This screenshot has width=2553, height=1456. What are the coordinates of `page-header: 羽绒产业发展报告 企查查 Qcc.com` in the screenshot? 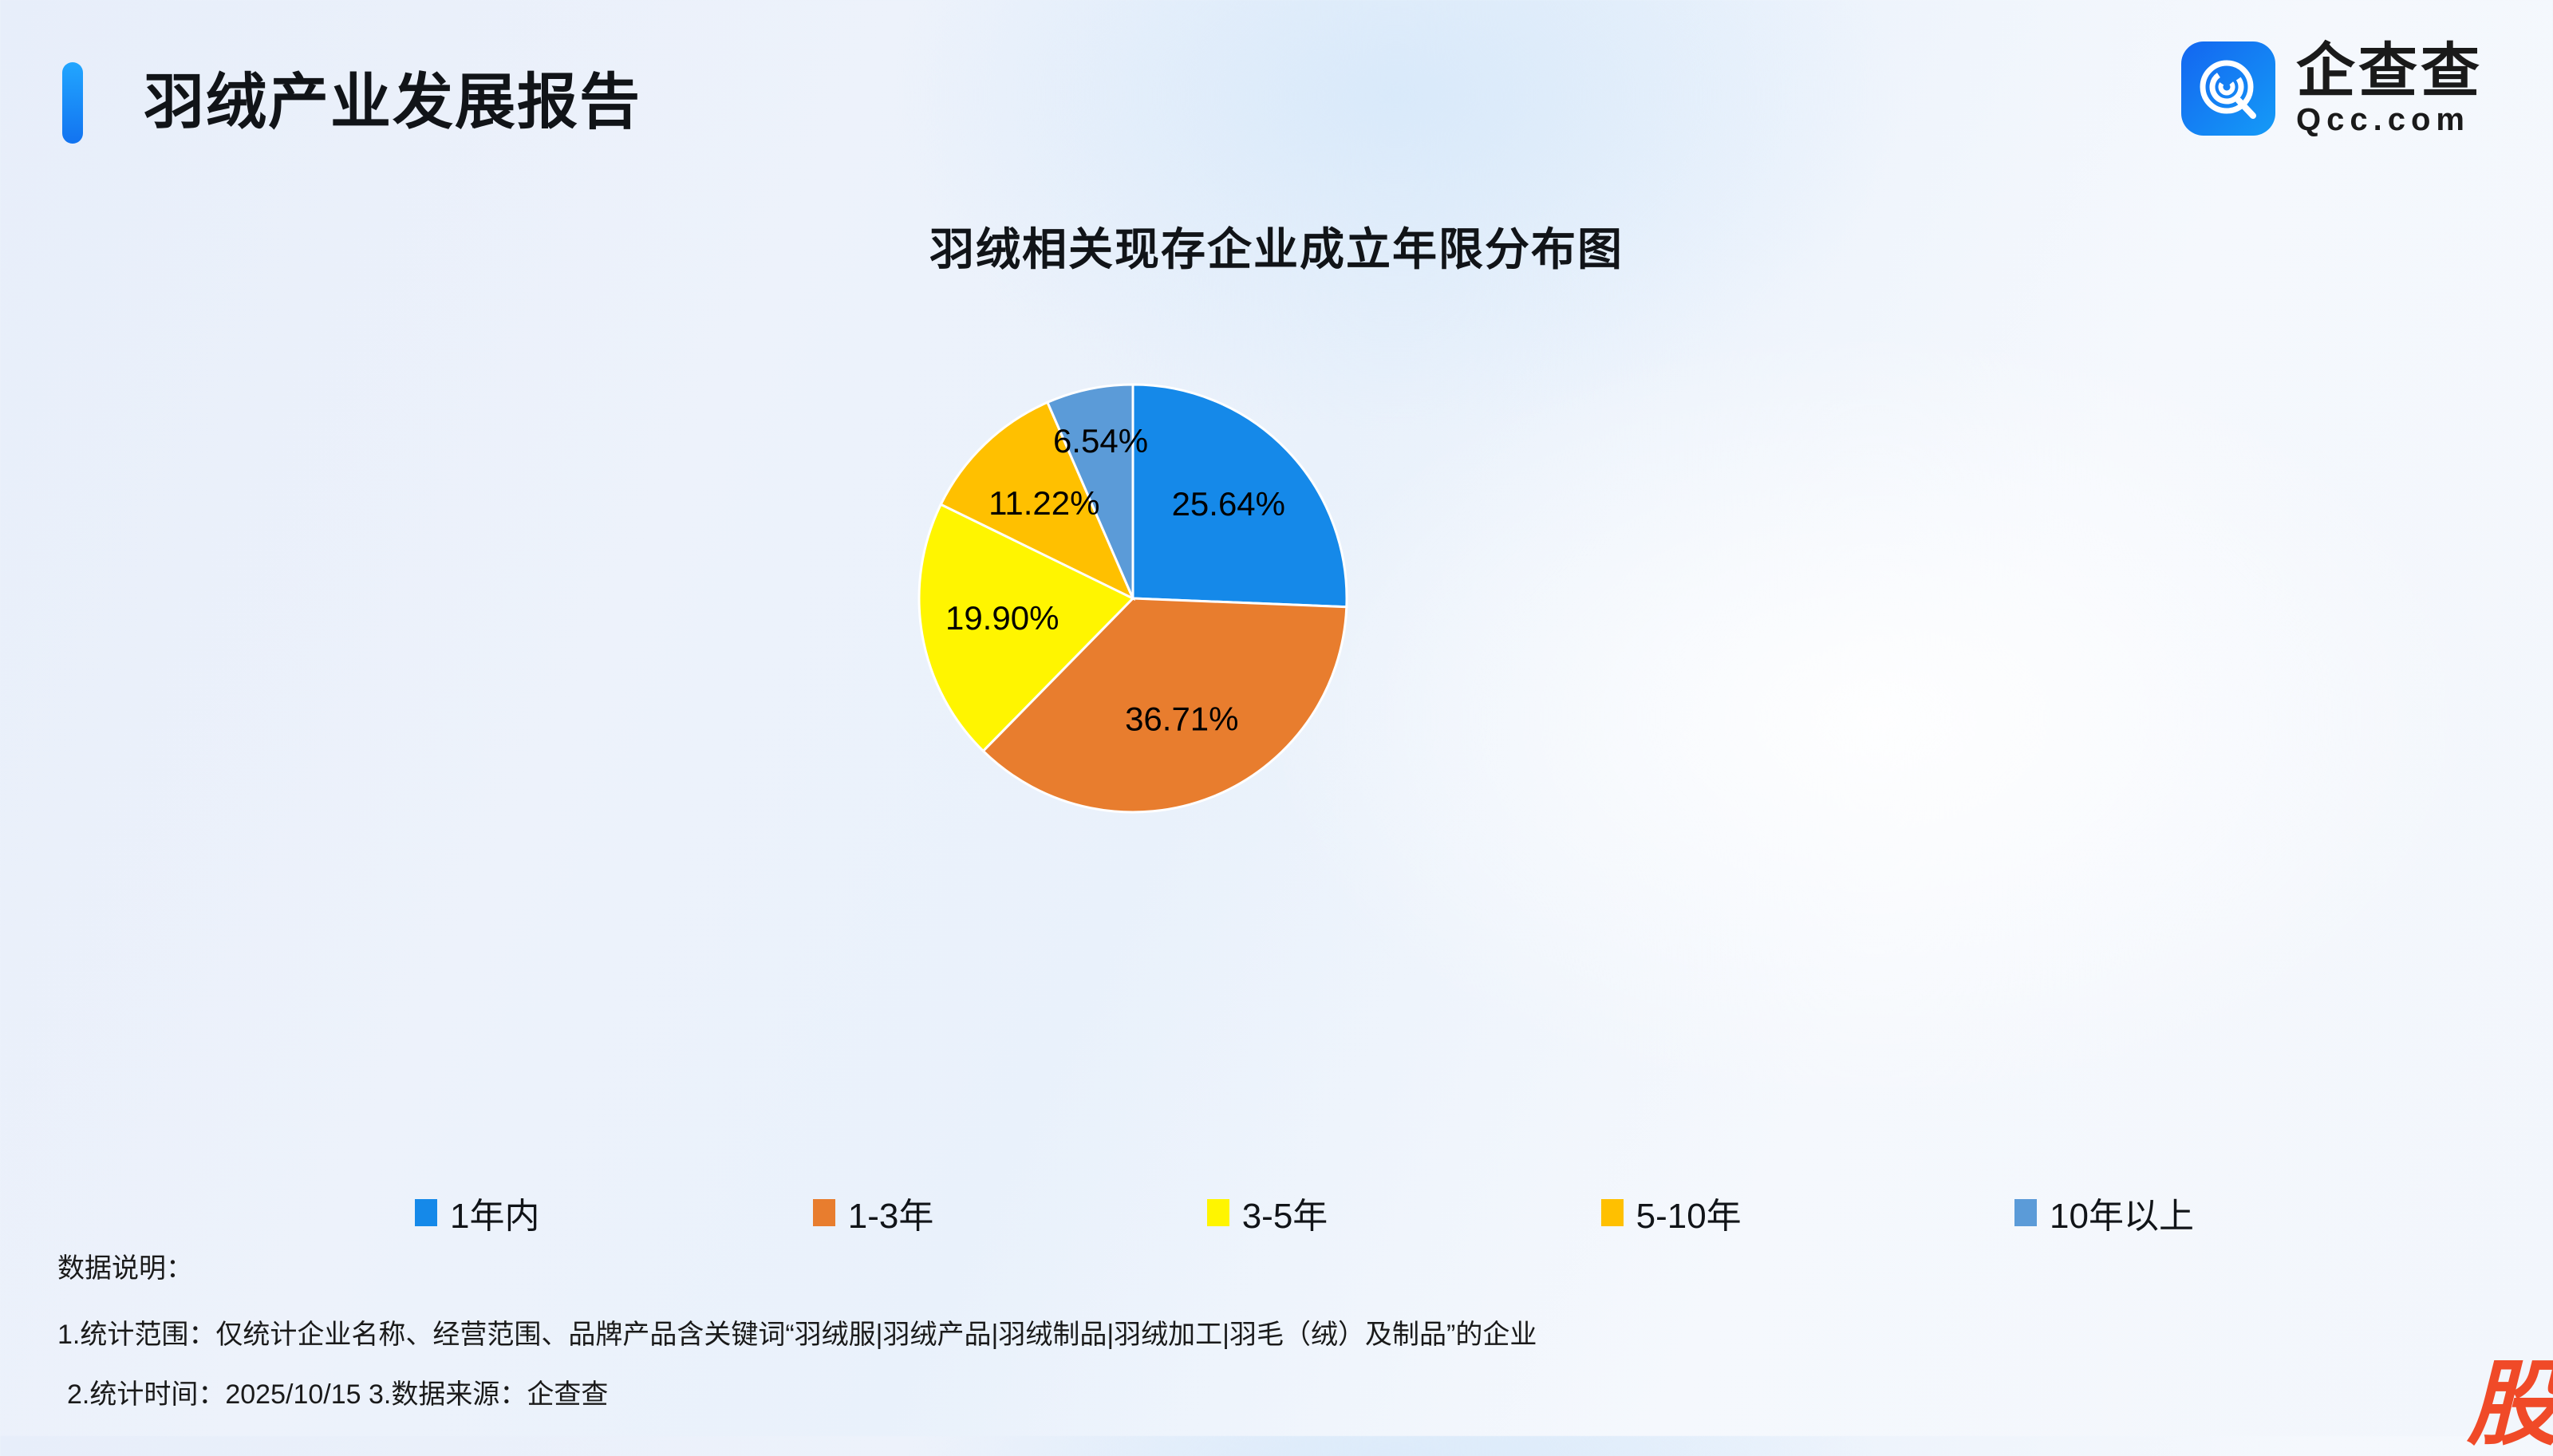 It's located at (1276, 95).